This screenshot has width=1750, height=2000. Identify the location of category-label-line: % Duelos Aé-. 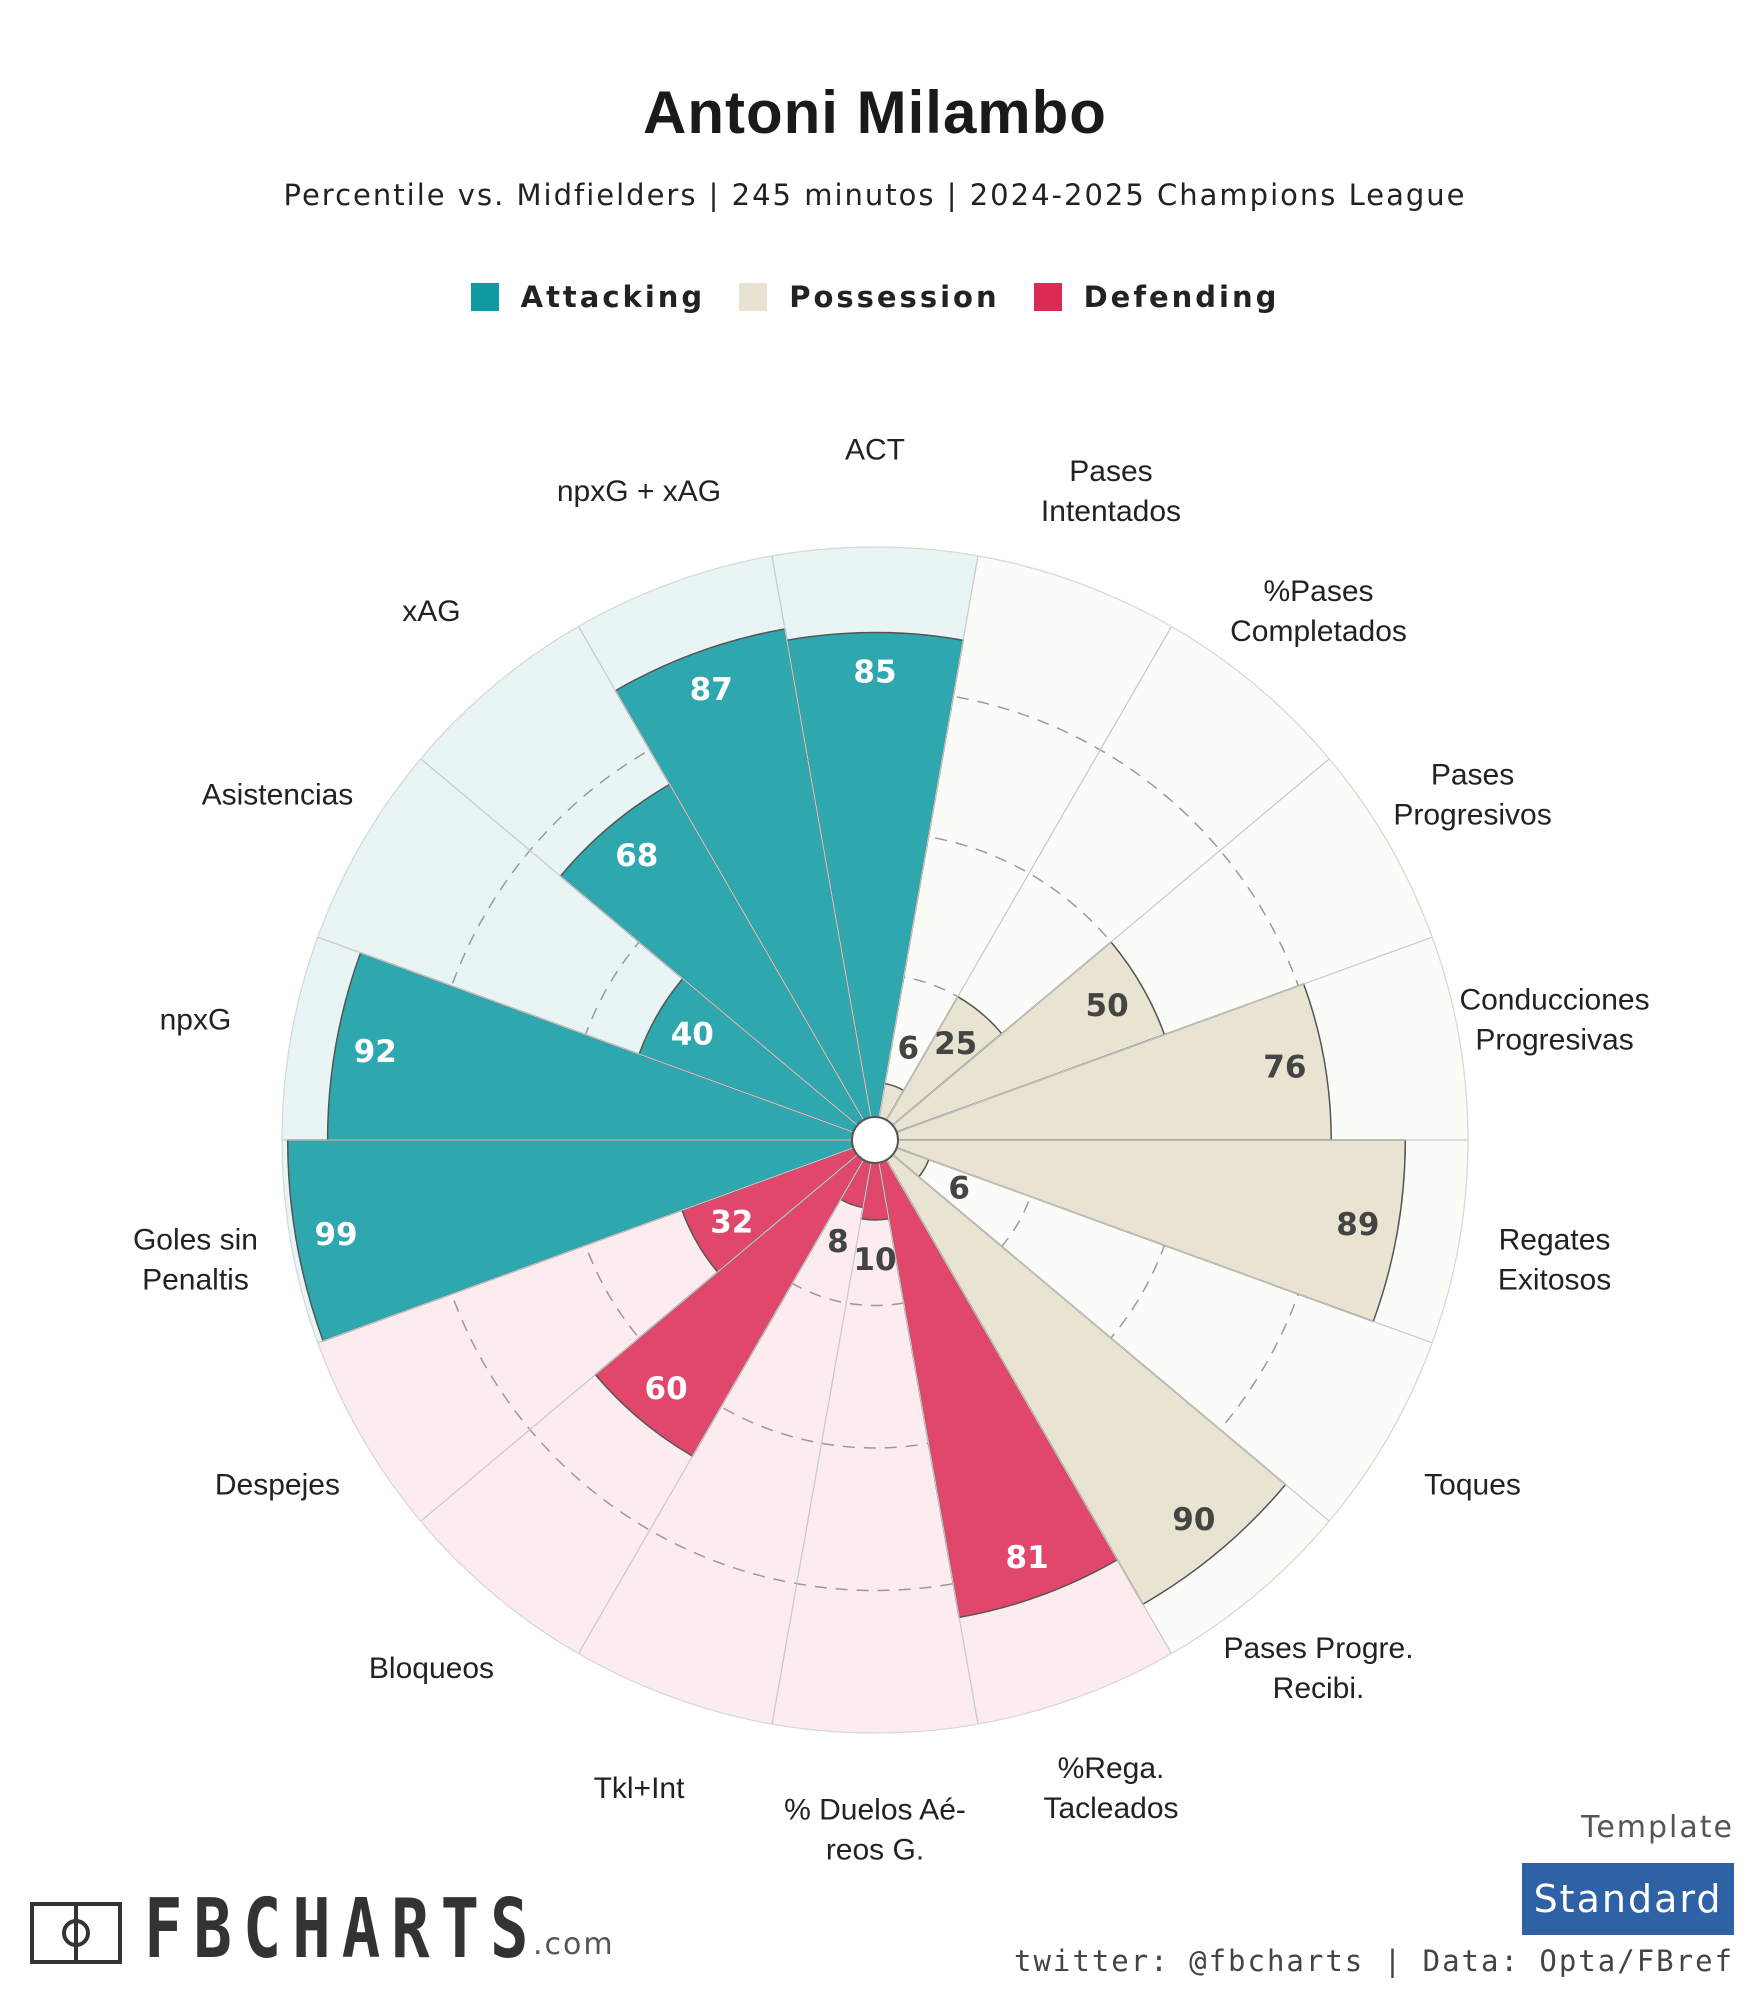
(875, 1810).